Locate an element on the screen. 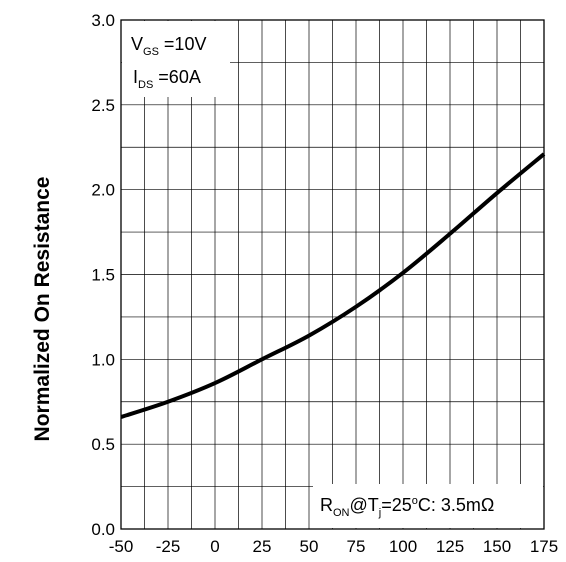 Image resolution: width=566 pixels, height=562 pixels. x-tick-label: 0 is located at coordinates (214, 546).